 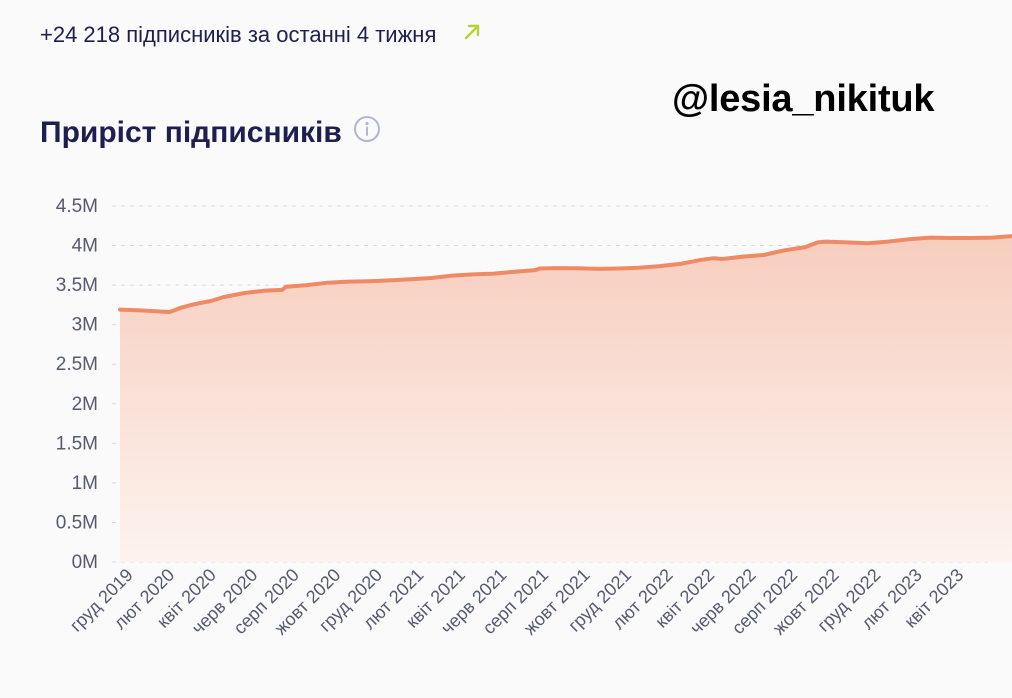 I want to click on y-tick-label: 2M, so click(x=85, y=404).